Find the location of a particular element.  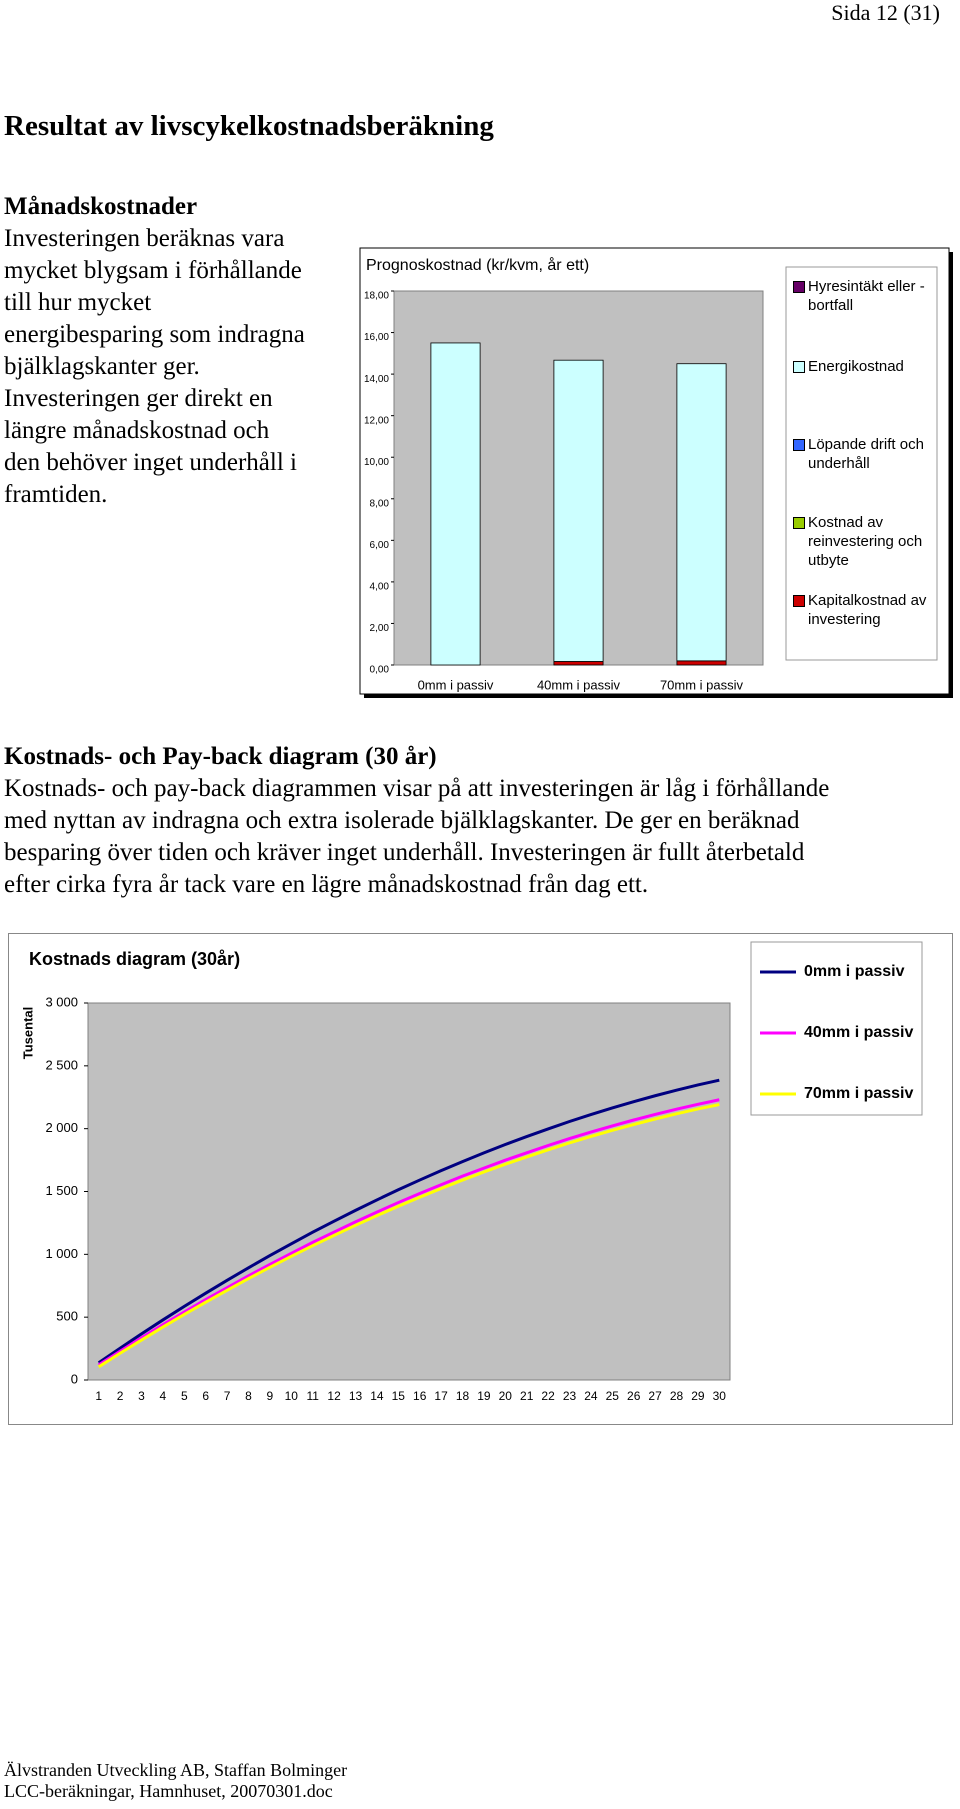

x-tick-label: 4 is located at coordinates (163, 1396).